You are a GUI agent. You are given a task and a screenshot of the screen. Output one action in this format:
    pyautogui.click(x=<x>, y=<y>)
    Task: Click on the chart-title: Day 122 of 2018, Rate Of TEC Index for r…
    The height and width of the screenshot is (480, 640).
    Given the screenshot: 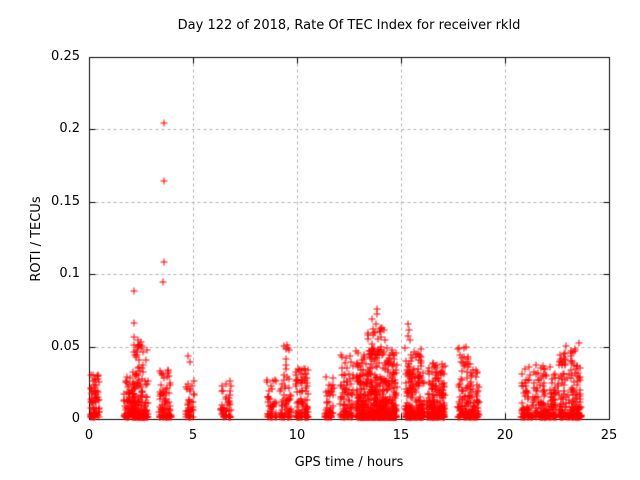 What is the action you would take?
    pyautogui.click(x=349, y=25)
    